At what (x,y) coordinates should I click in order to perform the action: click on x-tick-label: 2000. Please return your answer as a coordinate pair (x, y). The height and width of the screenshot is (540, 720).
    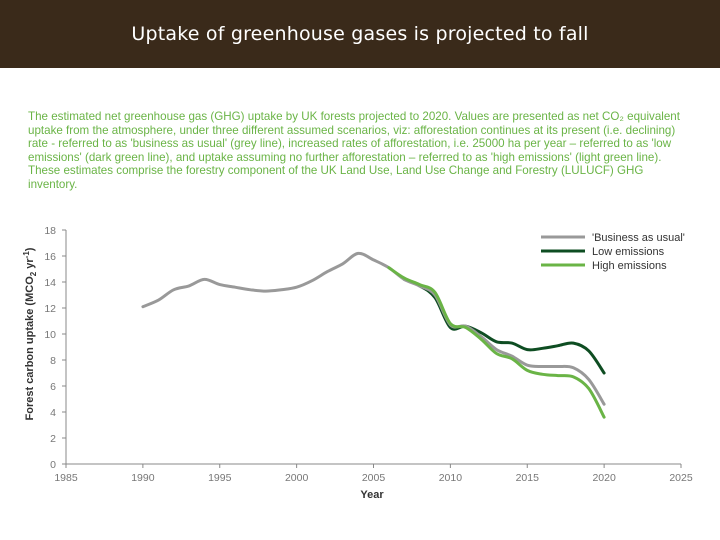
    Looking at the image, I should click on (297, 478).